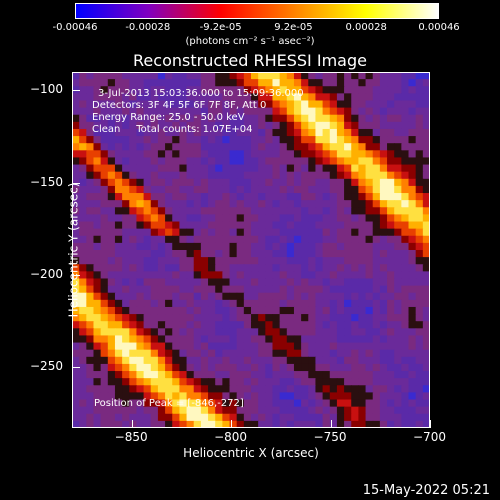 The height and width of the screenshot is (500, 500). I want to click on x-tick-label: −700, so click(429, 437).